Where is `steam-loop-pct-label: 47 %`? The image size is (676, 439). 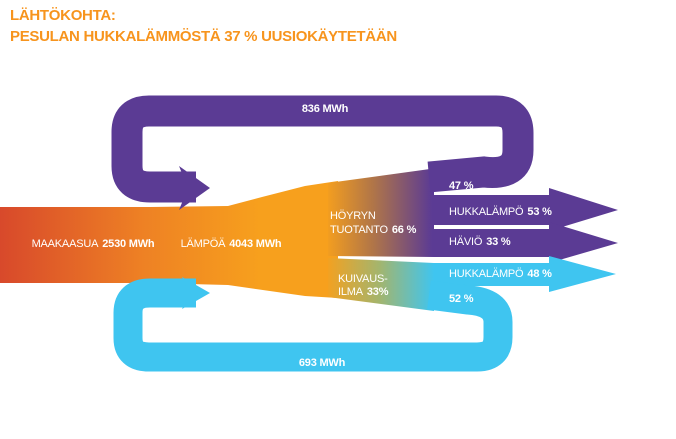 steam-loop-pct-label: 47 % is located at coordinates (461, 186).